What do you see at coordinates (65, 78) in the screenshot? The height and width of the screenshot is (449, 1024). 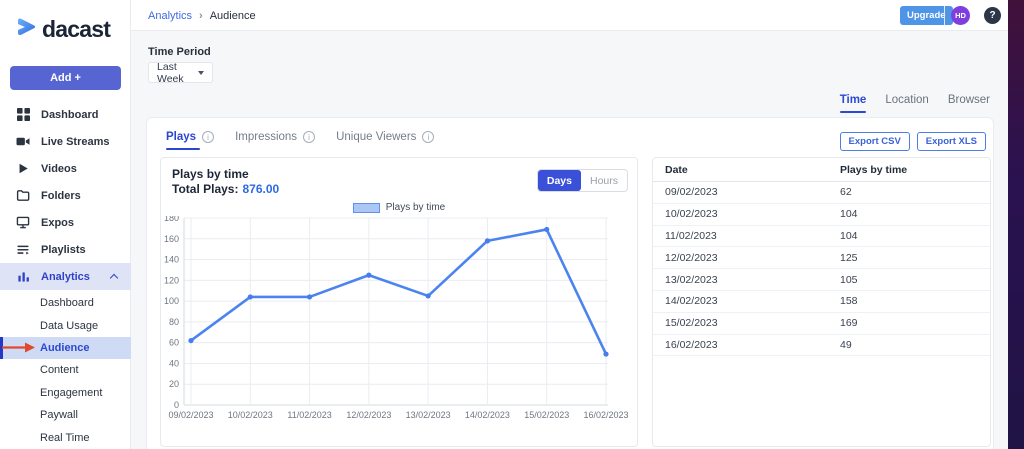 I see `add-button: Add +` at bounding box center [65, 78].